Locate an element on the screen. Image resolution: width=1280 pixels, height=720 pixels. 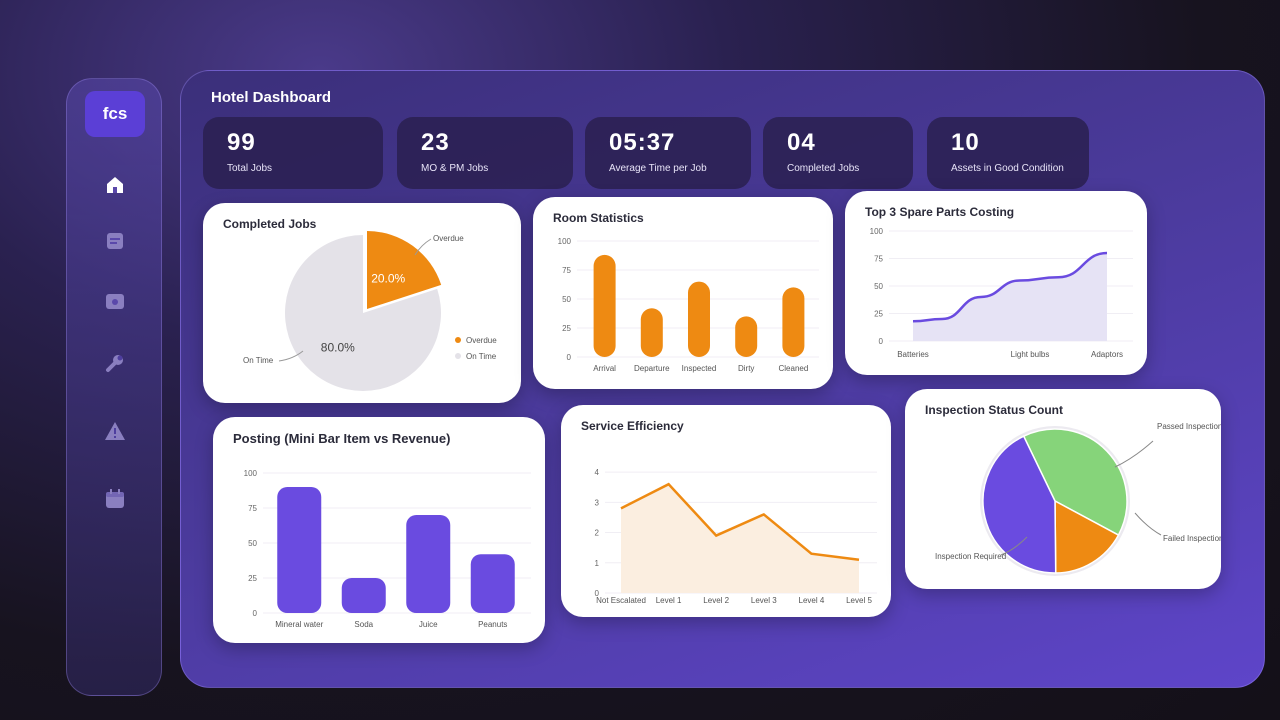
chart-title: Top 3 Spare Parts Costing is located at coordinates (940, 212).